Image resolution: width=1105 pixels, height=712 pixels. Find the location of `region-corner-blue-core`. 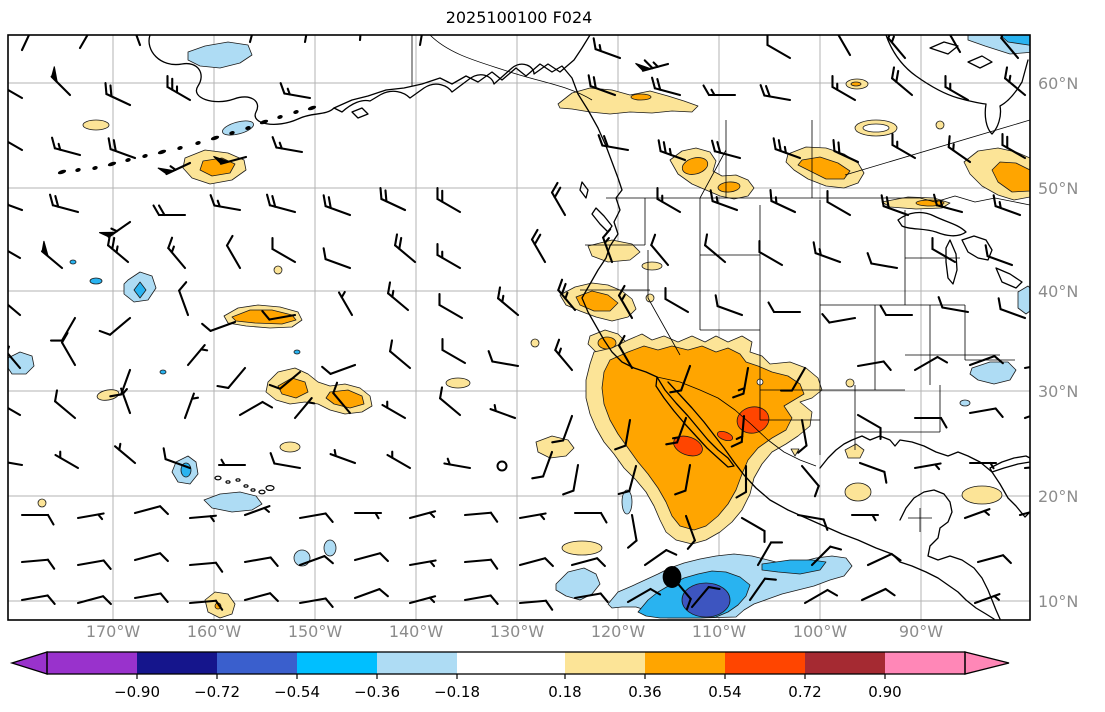

region-corner-blue-core is located at coordinates (1014, 40).